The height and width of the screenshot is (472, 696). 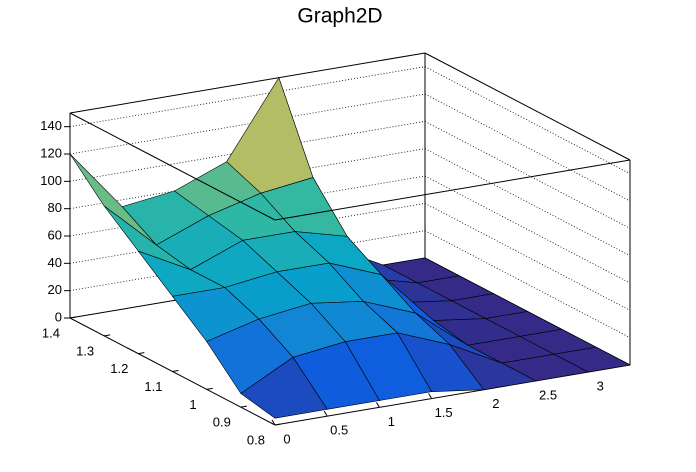 What do you see at coordinates (153, 386) in the screenshot?
I see `y-tick-label: 1.1` at bounding box center [153, 386].